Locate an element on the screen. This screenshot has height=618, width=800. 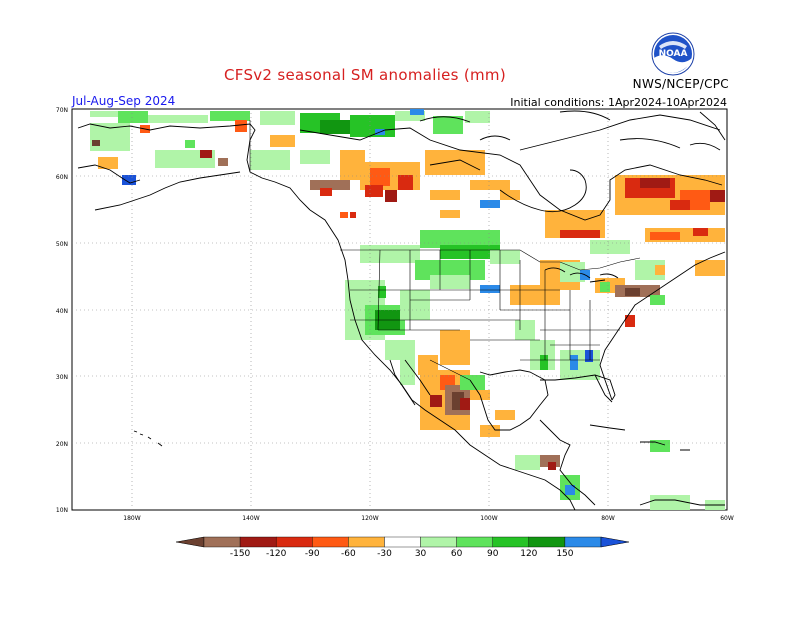
initial-conditions: Initial conditions: 1Apr2024-10Apr2024 is located at coordinates (618, 102).